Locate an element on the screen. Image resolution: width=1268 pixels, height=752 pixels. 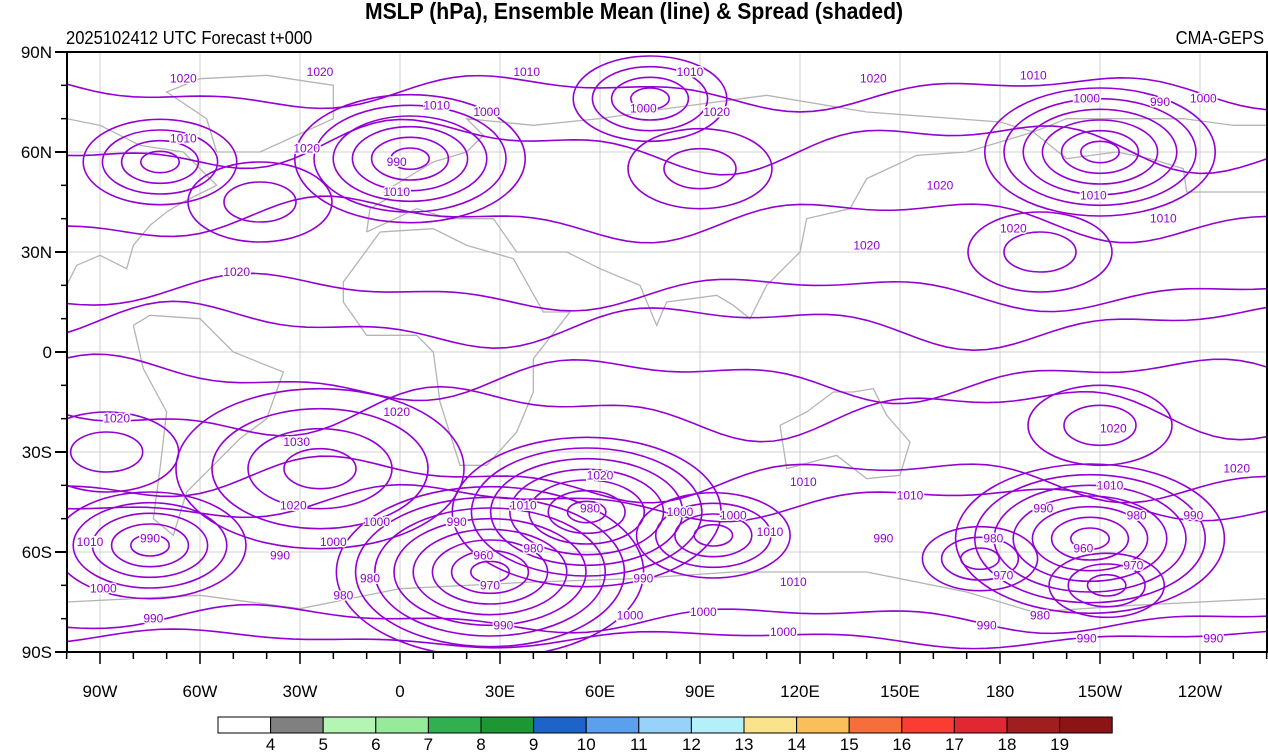
colorbar-label: 15 is located at coordinates (849, 743).